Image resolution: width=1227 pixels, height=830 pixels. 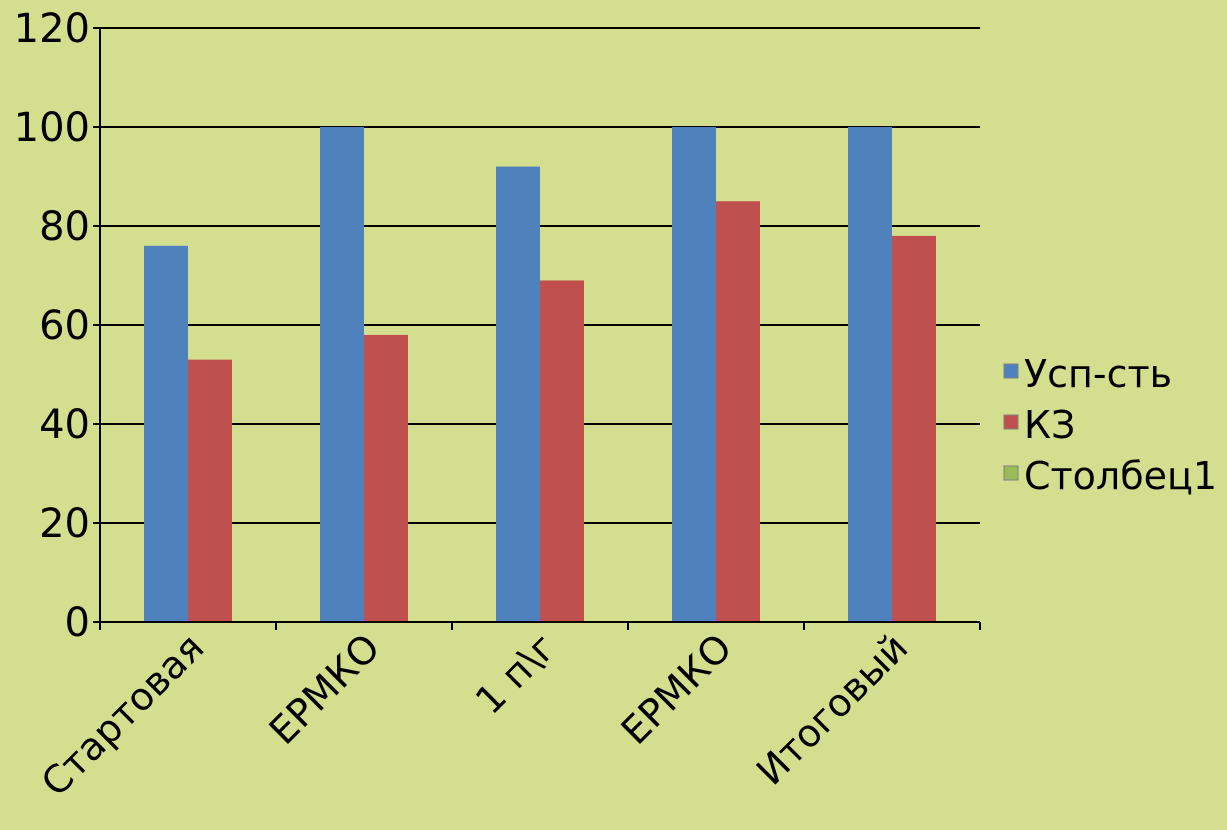 I want to click on y-tick-label: 20, so click(x=64, y=524).